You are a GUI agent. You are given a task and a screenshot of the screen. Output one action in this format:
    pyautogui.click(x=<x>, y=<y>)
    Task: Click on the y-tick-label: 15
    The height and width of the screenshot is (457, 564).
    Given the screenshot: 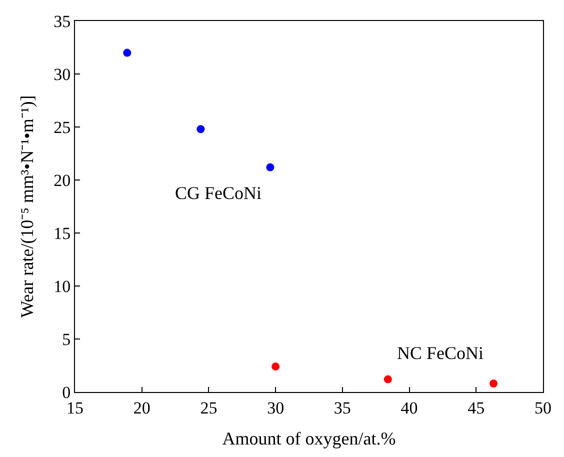 What is the action you would take?
    pyautogui.click(x=62, y=233)
    